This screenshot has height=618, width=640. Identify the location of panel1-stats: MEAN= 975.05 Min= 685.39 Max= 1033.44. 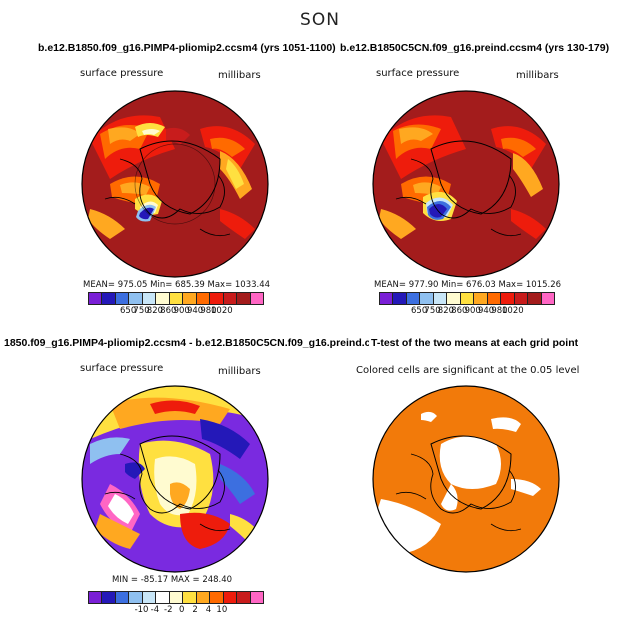
(177, 285).